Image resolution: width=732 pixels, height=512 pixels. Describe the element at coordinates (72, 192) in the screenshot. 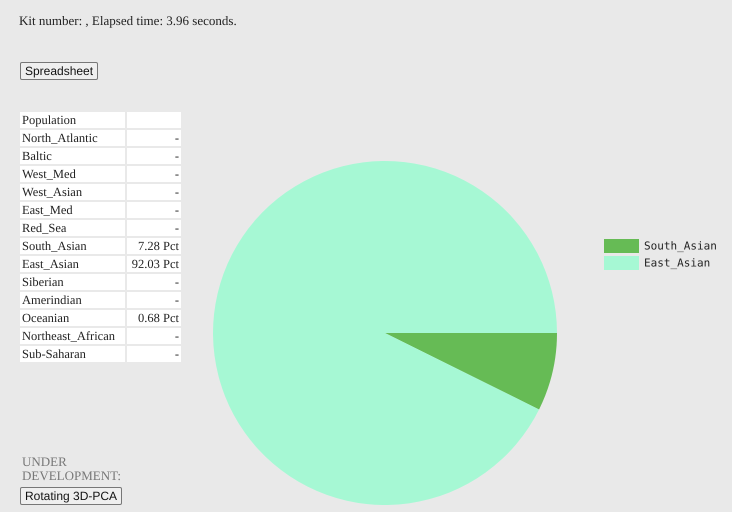

I see `category-label: West_Asian` at that location.